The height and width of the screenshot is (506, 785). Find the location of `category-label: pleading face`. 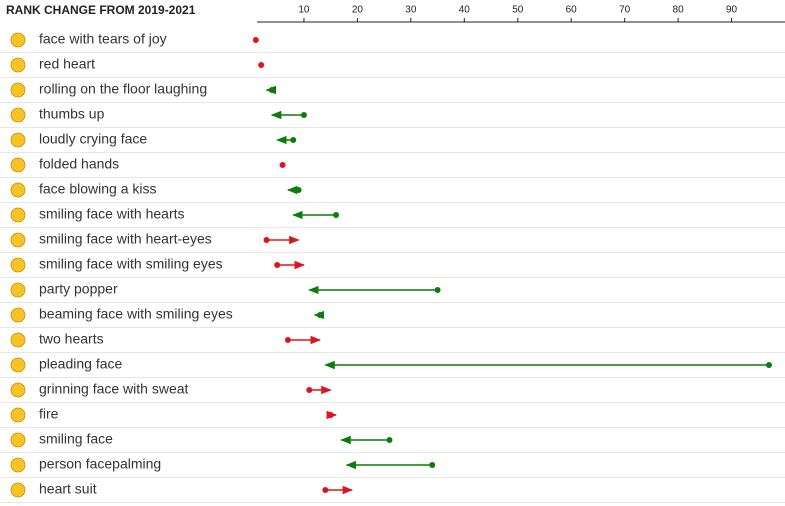

category-label: pleading face is located at coordinates (81, 364).